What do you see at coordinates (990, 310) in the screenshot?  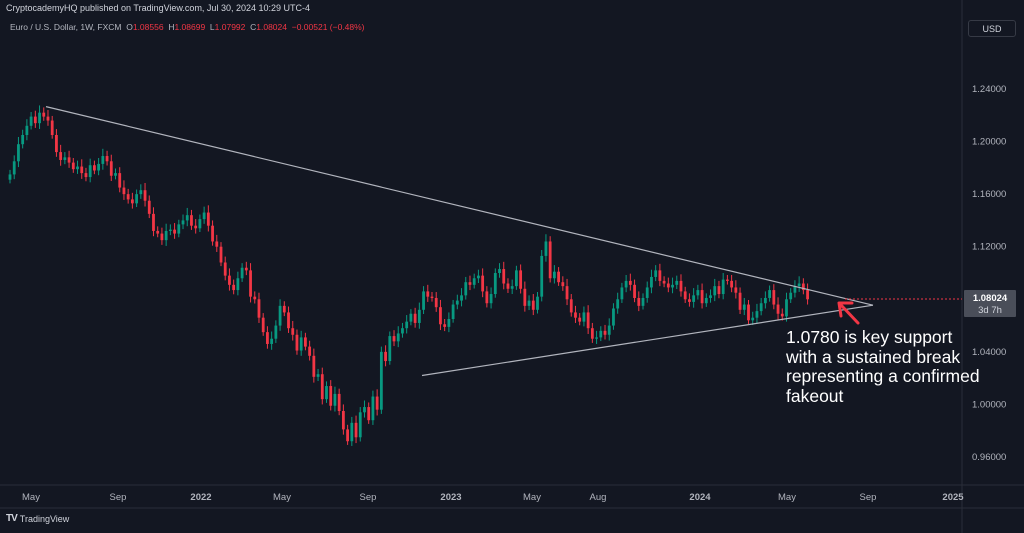 I see `countdown-label: 3d 7h` at bounding box center [990, 310].